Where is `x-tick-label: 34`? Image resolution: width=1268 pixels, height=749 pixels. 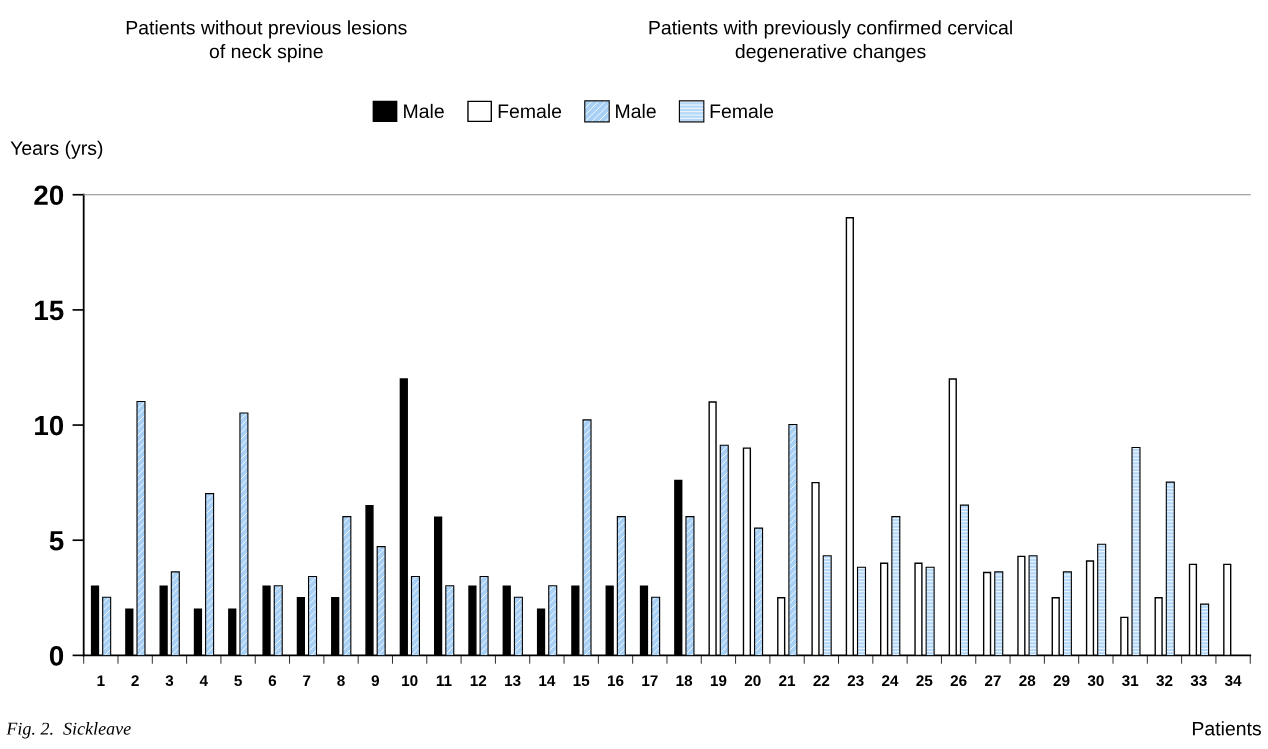 x-tick-label: 34 is located at coordinates (1233, 681).